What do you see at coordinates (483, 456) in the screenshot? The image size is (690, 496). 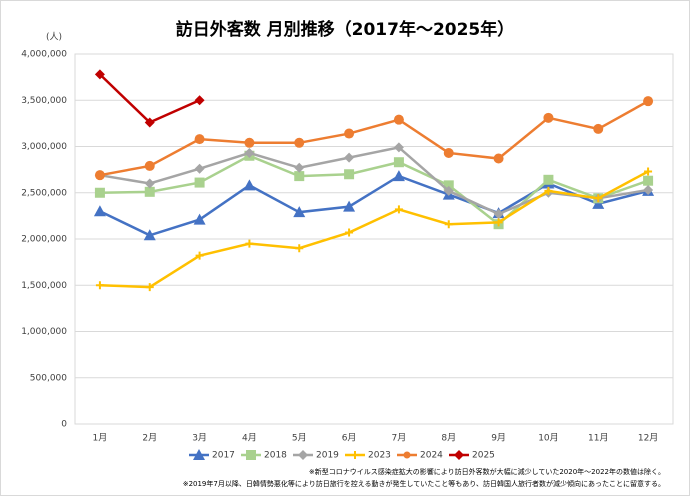 I see `legend-label: 2025` at bounding box center [483, 456].